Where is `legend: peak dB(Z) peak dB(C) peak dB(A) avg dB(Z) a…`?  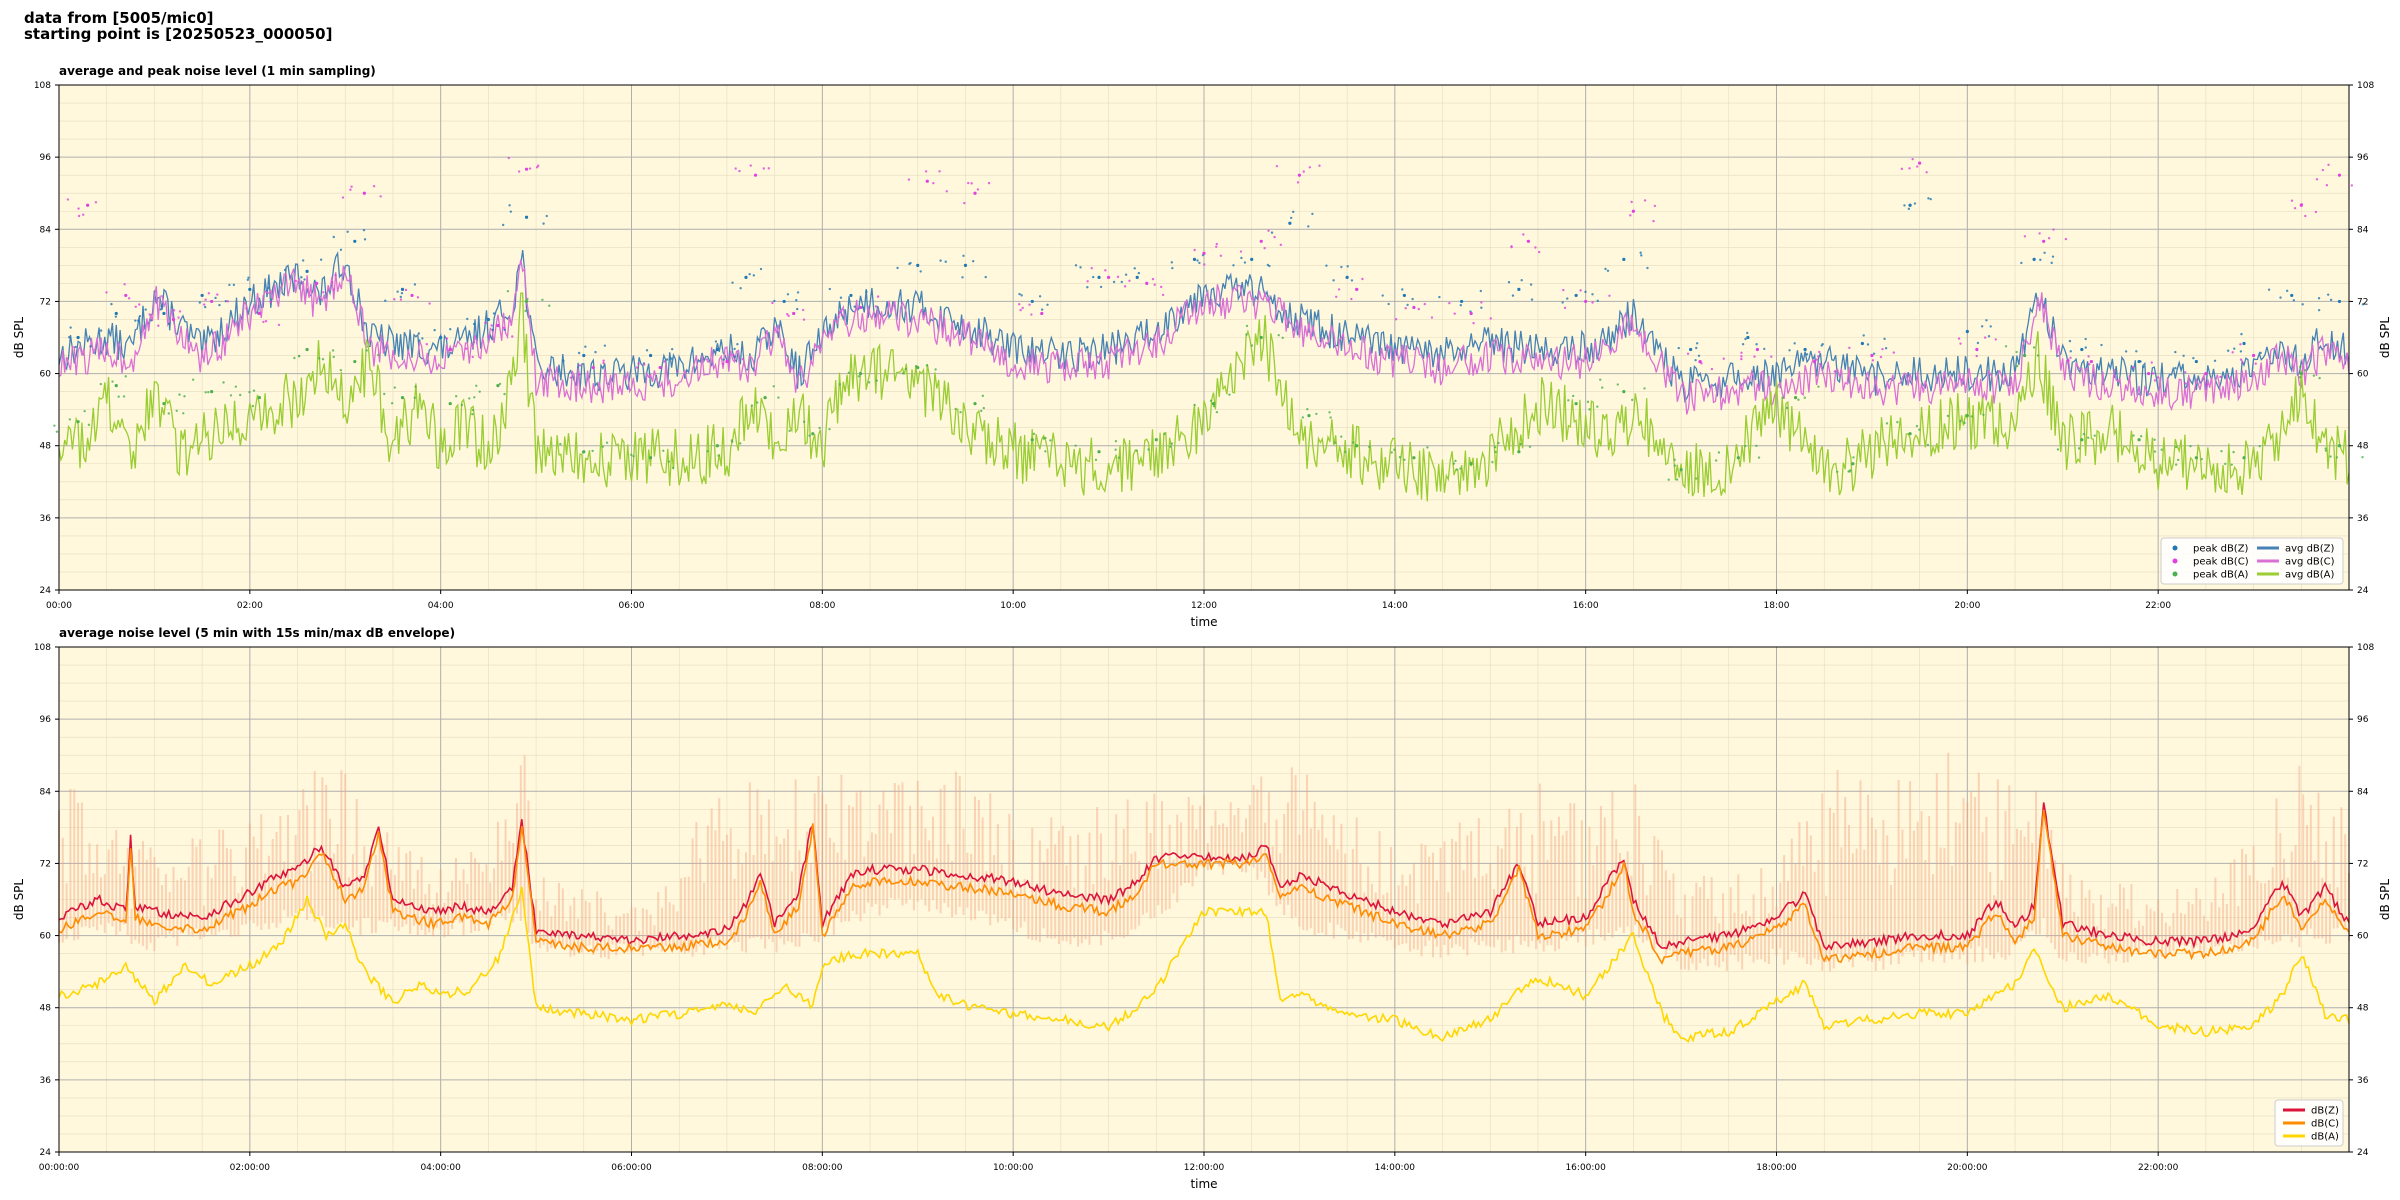
legend: peak dB(Z) peak dB(C) peak dB(A) avg dB(Z) a… is located at coordinates (2252, 561).